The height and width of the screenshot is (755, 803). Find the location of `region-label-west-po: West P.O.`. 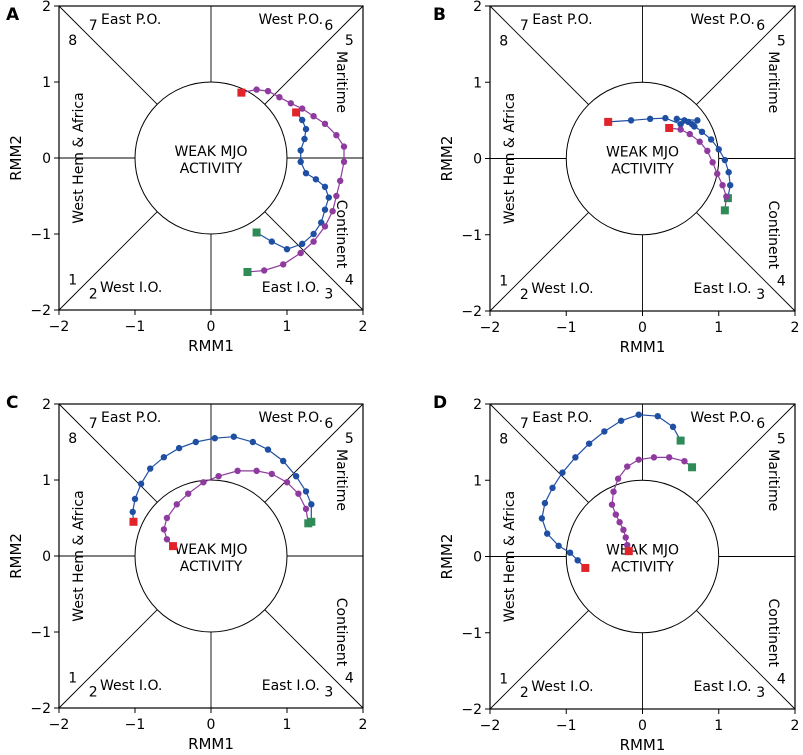

region-label-west-po: West P.O. is located at coordinates (722, 20).